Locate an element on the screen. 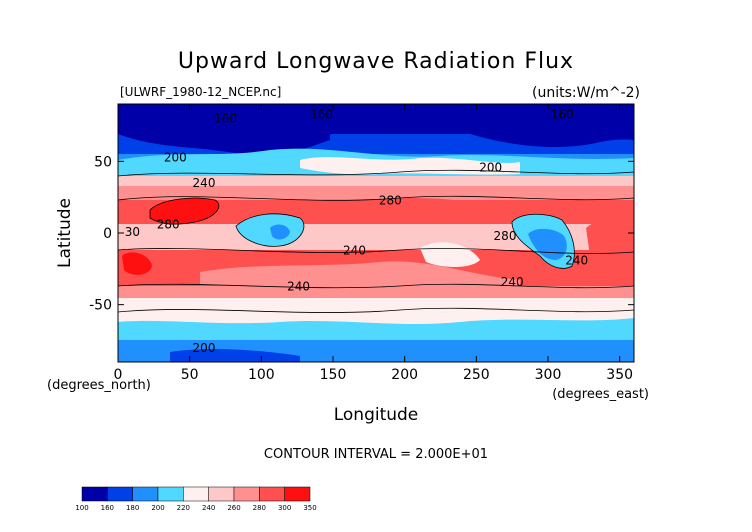 This screenshot has height=532, width=752. x-tick-label: 250 is located at coordinates (476, 375).